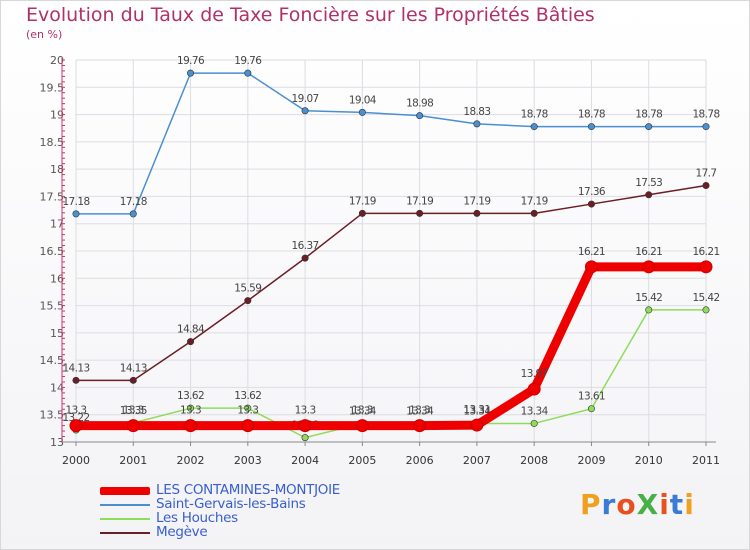 Image resolution: width=750 pixels, height=550 pixels. Describe the element at coordinates (75, 418) in the screenshot. I see `data-label: 13.22` at that location.